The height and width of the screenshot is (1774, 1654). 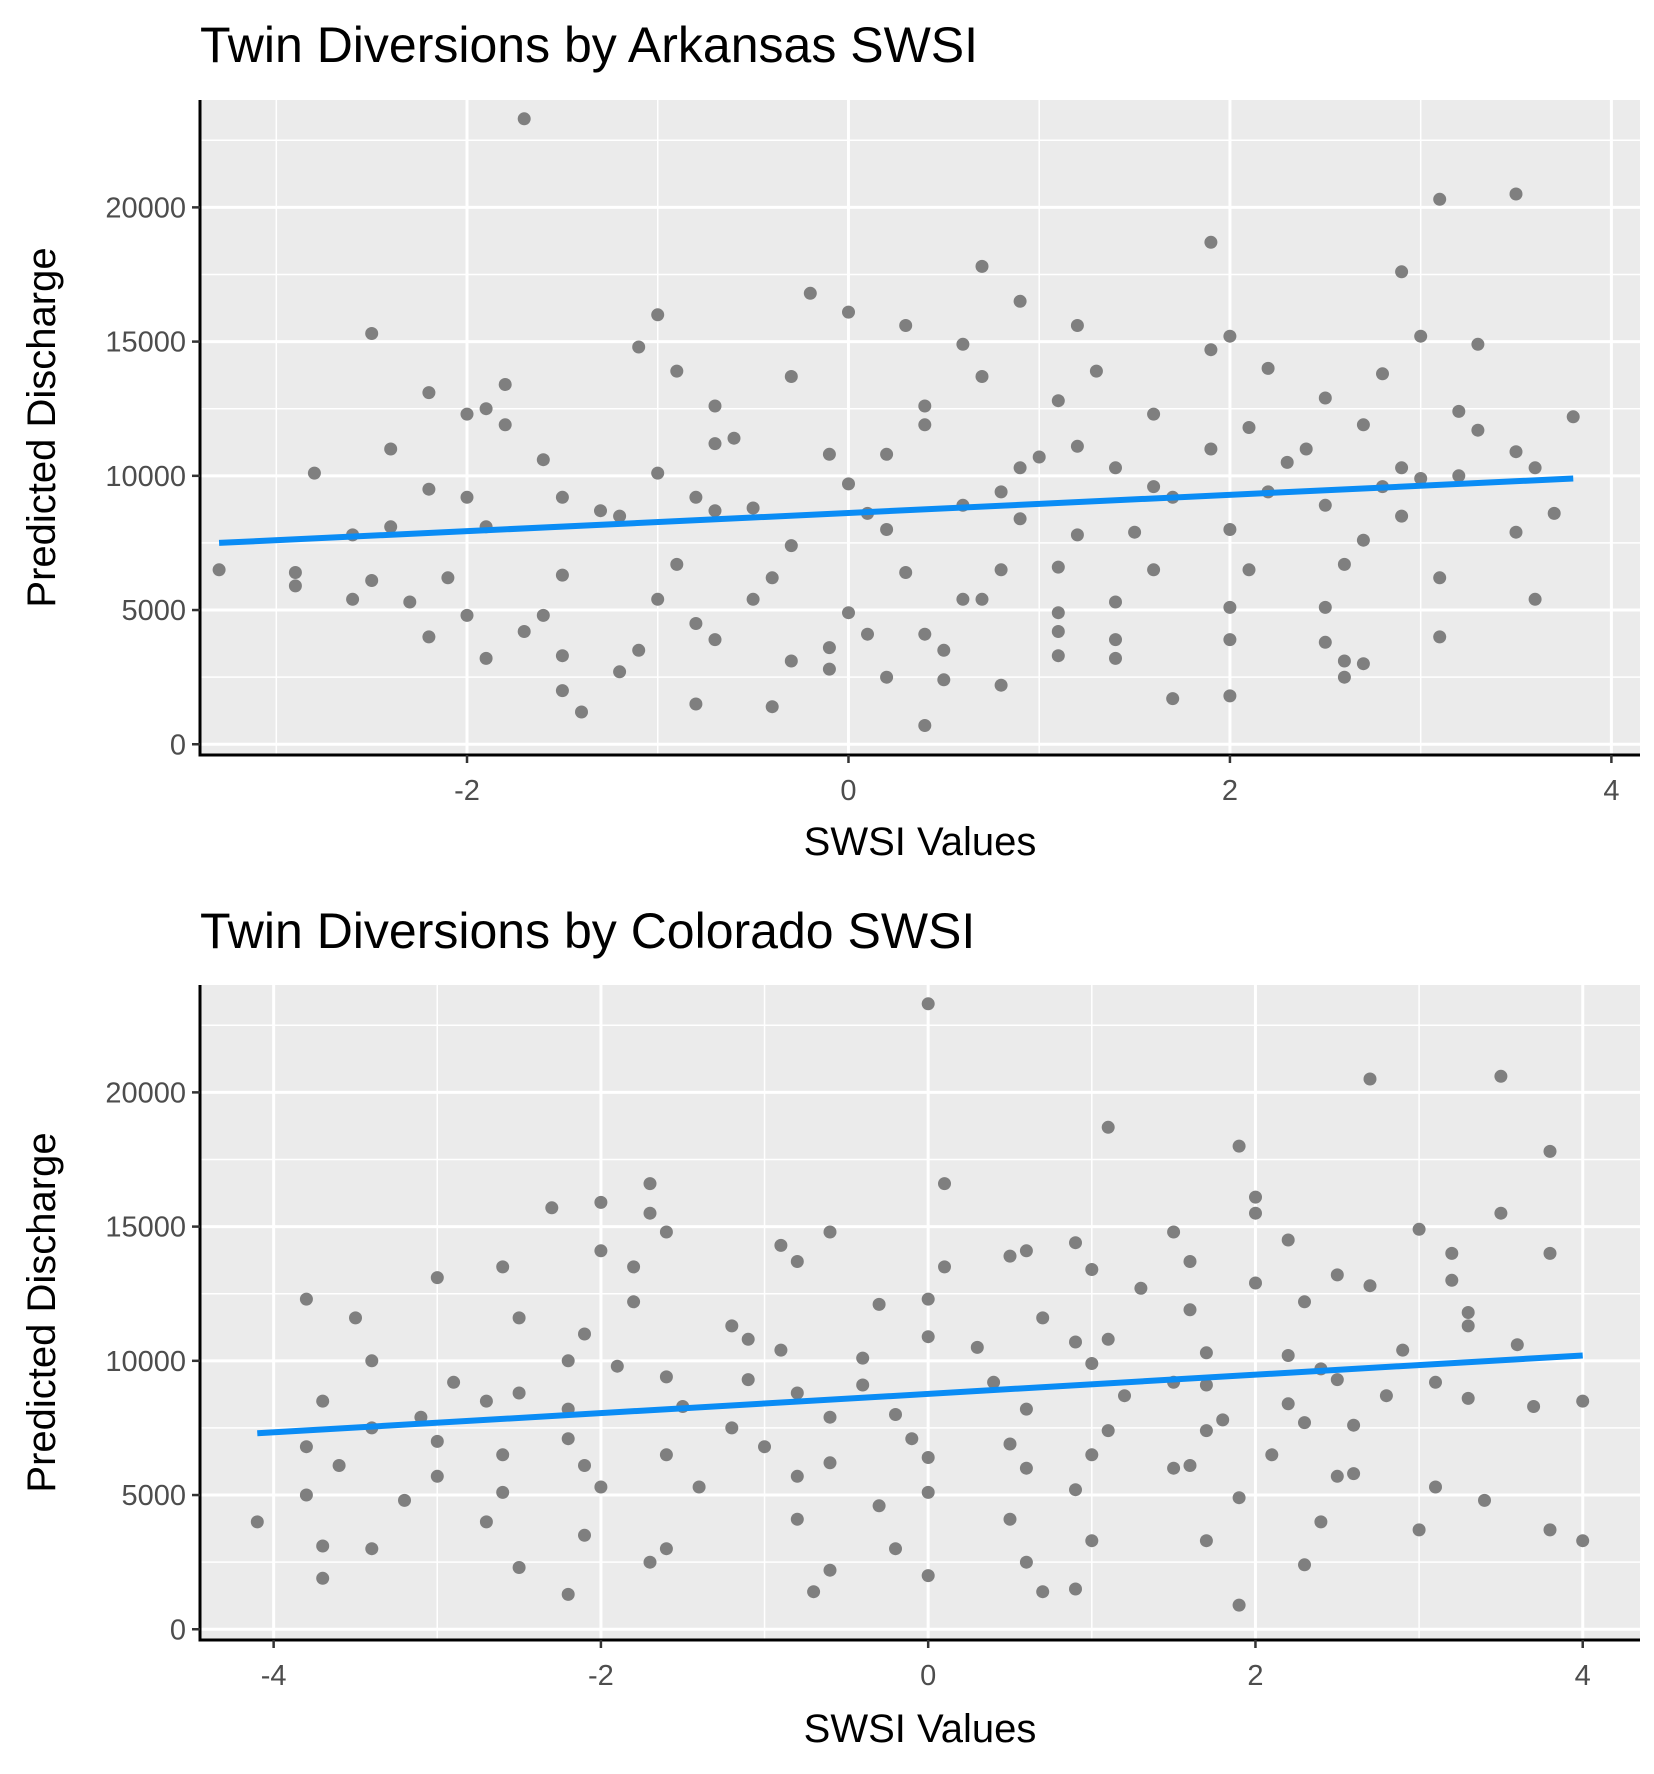 What do you see at coordinates (920, 1729) in the screenshot?
I see `x-axis-title: SWSI Values` at bounding box center [920, 1729].